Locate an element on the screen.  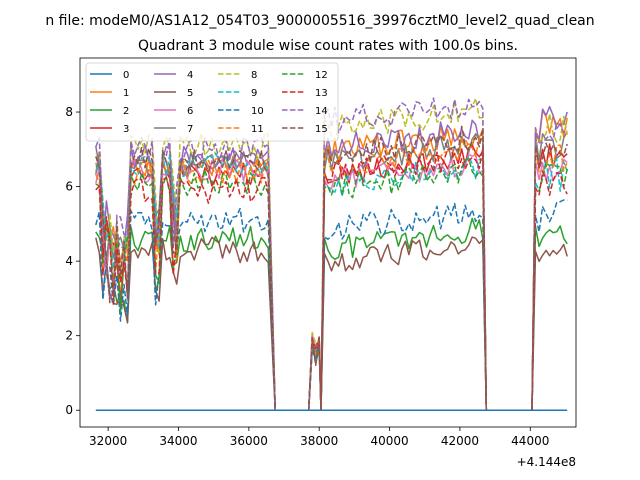
x-tick-label: 42000 is located at coordinates (460, 441).